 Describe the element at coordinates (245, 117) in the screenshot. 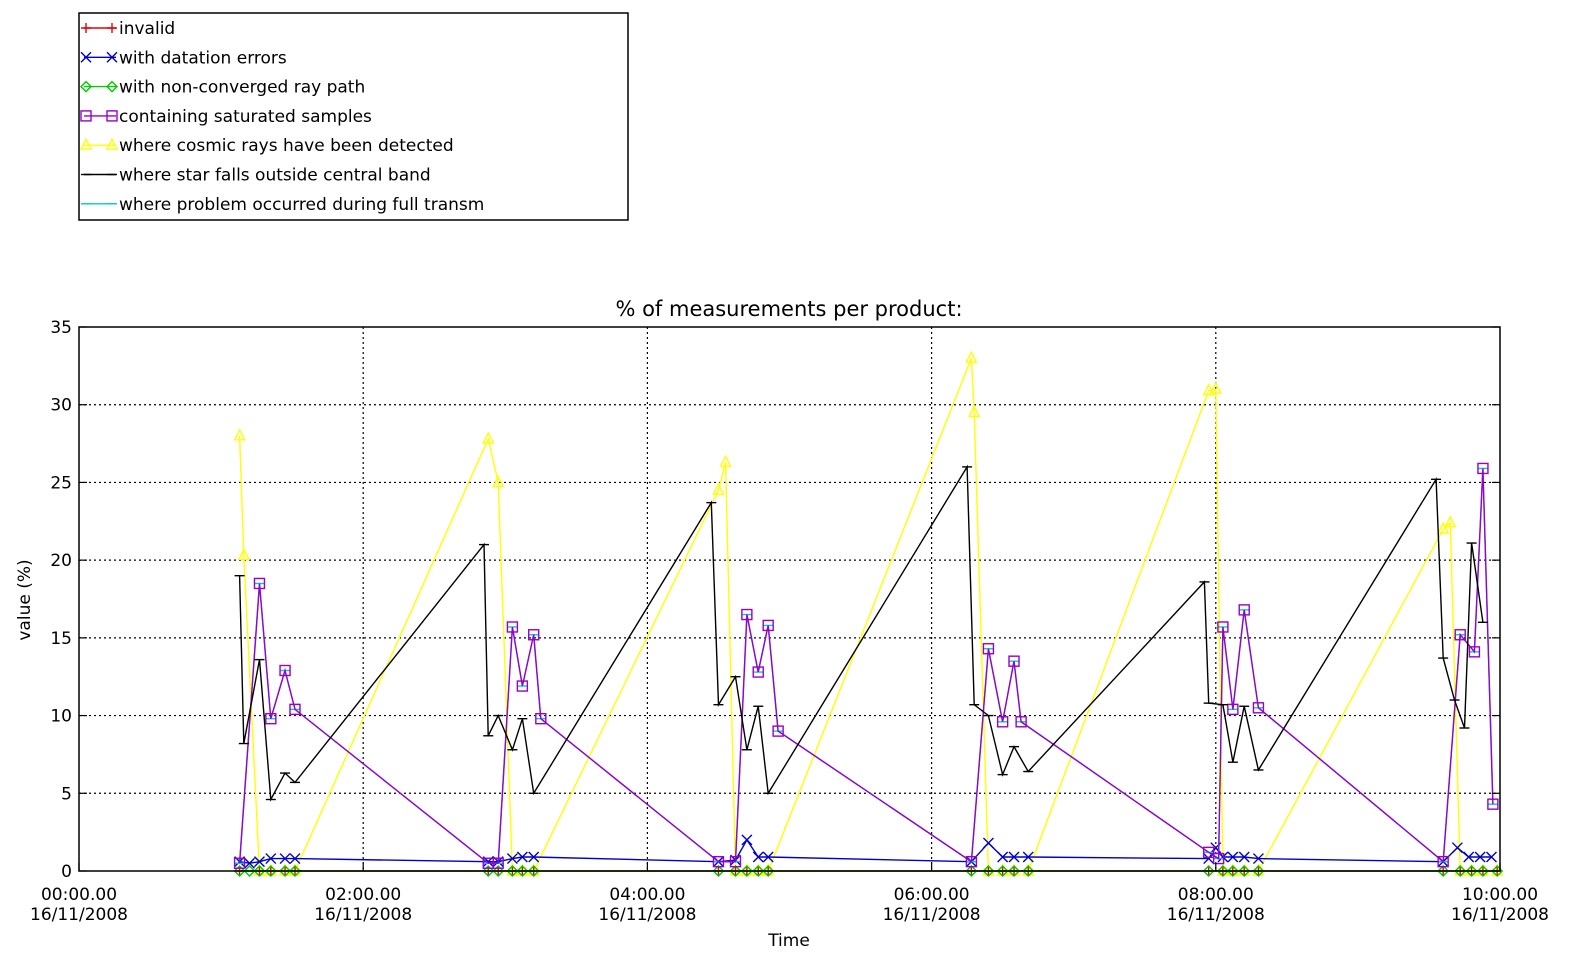

I see `legend-label: containing saturated samples` at that location.